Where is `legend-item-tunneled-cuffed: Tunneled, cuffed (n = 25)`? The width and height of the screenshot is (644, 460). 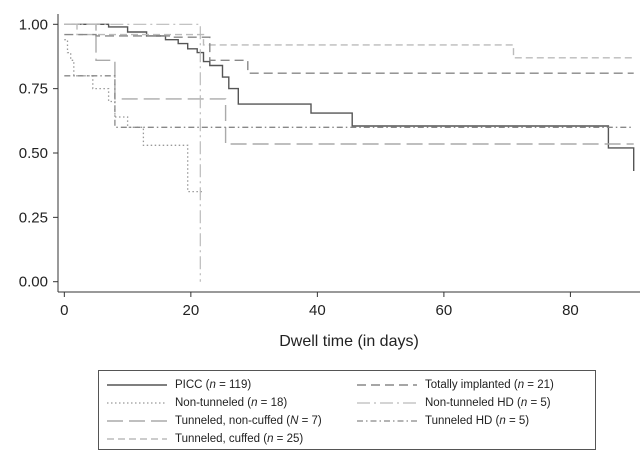
legend-item-tunneled-cuffed: Tunneled, cuffed (n = 25) is located at coordinates (205, 439).